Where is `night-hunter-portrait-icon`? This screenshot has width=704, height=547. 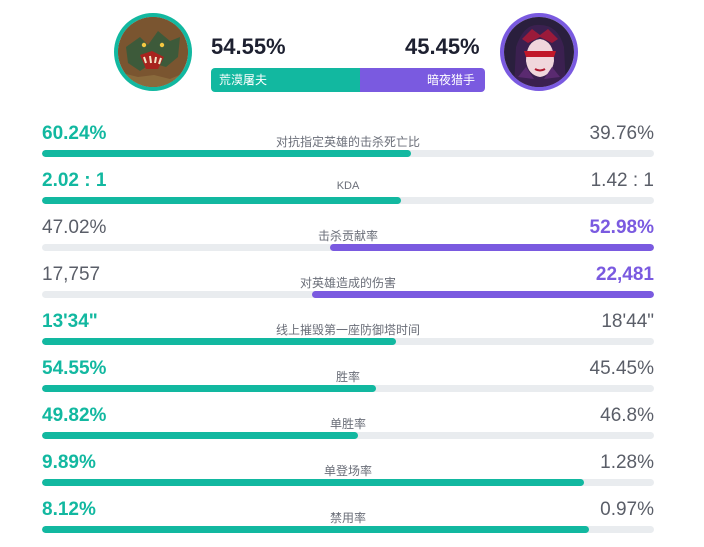
night-hunter-portrait-icon is located at coordinates (539, 52).